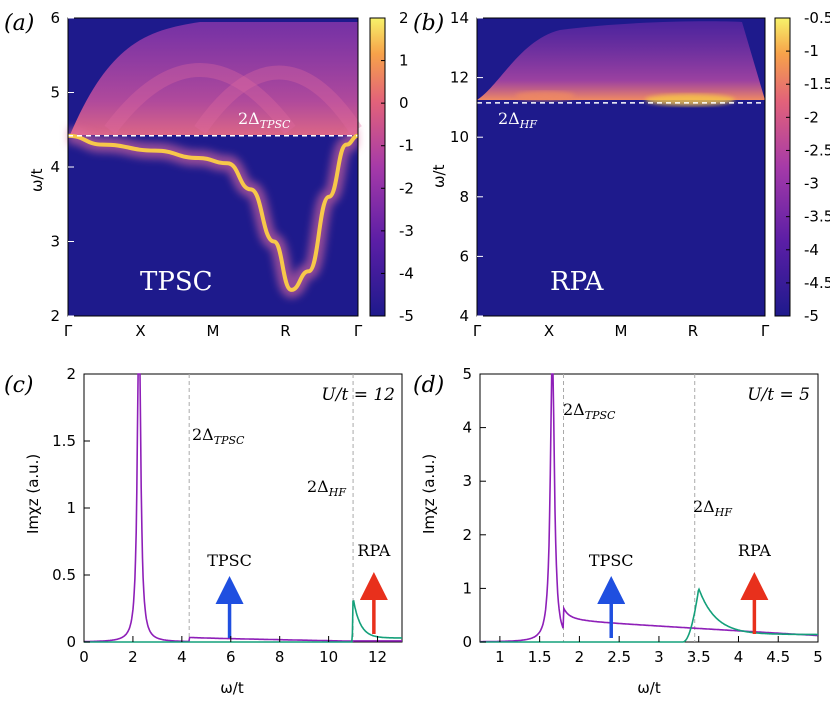  I want to click on panel-c-xtick-label: 0, so click(84, 657).